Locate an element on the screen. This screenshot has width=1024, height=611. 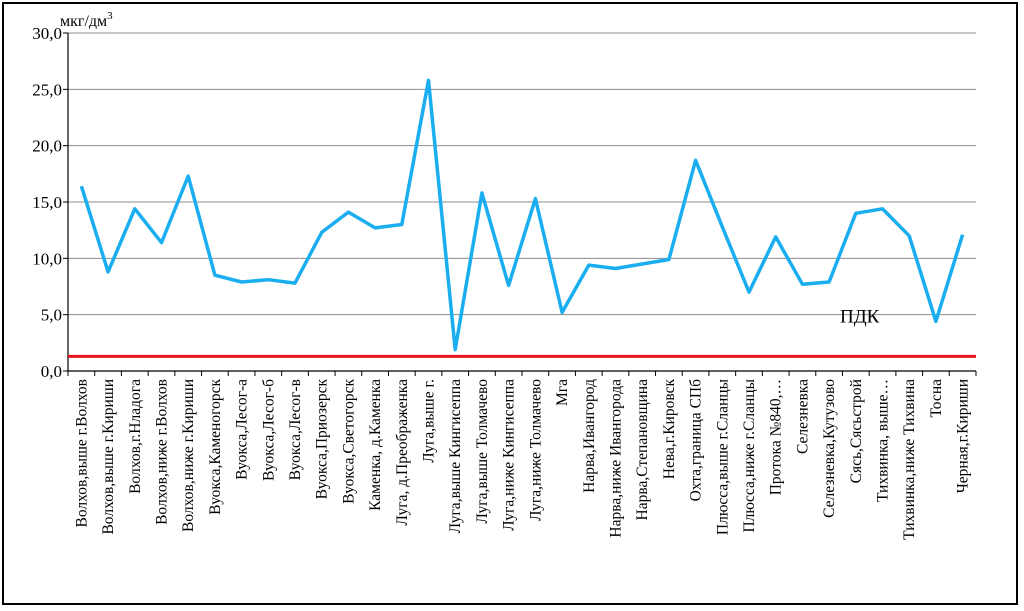
x-tick-label: Волхов,ниже г.Кириши is located at coordinates (188, 455).